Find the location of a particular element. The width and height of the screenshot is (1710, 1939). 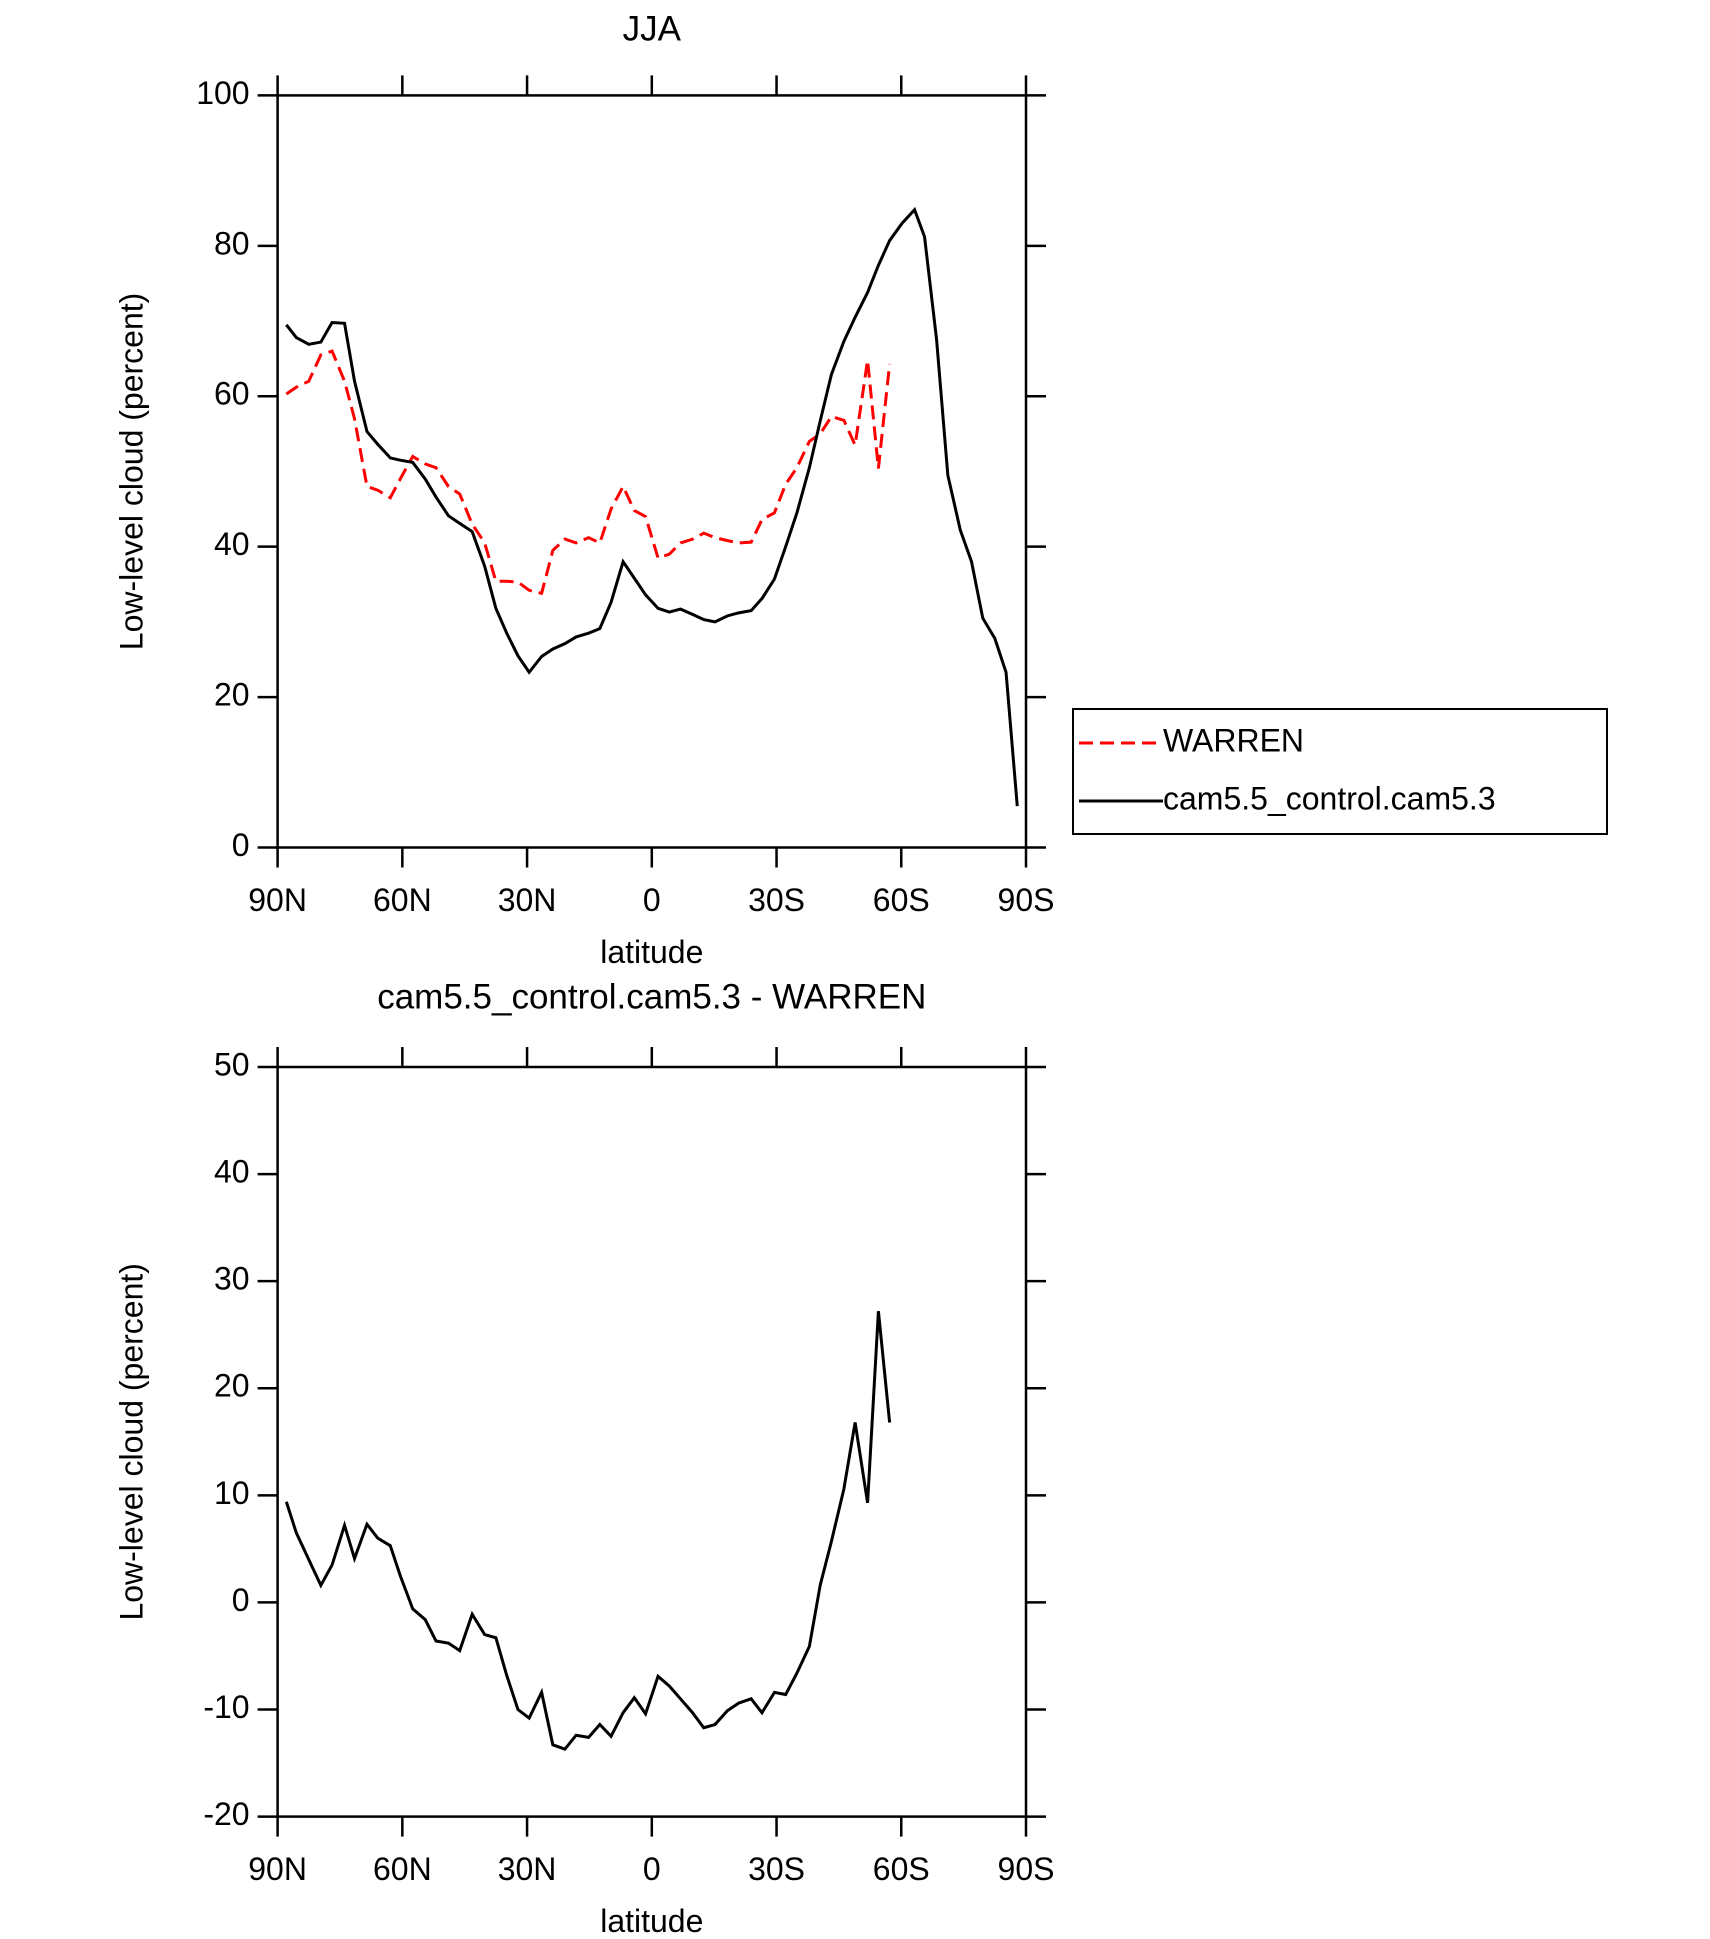

legend-label: cam5.5_control.cam5.3 is located at coordinates (1329, 798).